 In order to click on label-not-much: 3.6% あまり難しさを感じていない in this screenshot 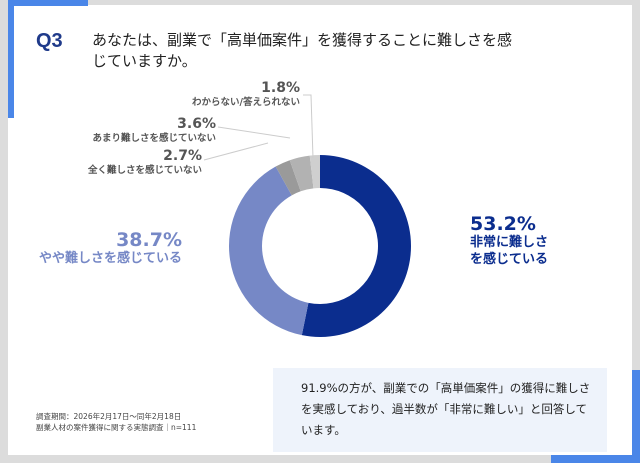, I will do `click(154, 130)`.